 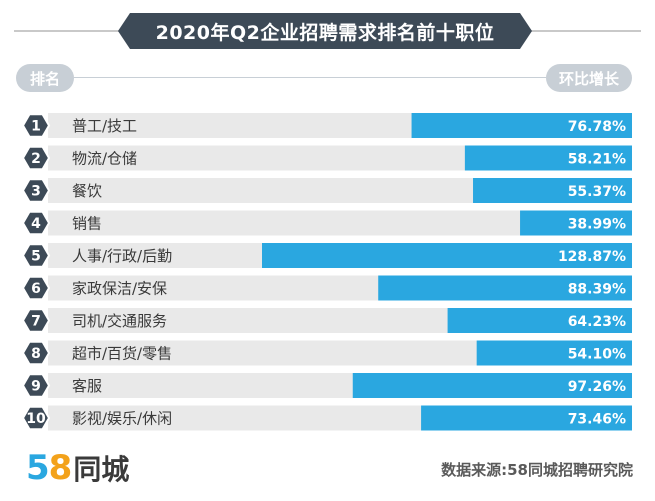 What do you see at coordinates (589, 78) in the screenshot?
I see `growth-column-header: 环比增长` at bounding box center [589, 78].